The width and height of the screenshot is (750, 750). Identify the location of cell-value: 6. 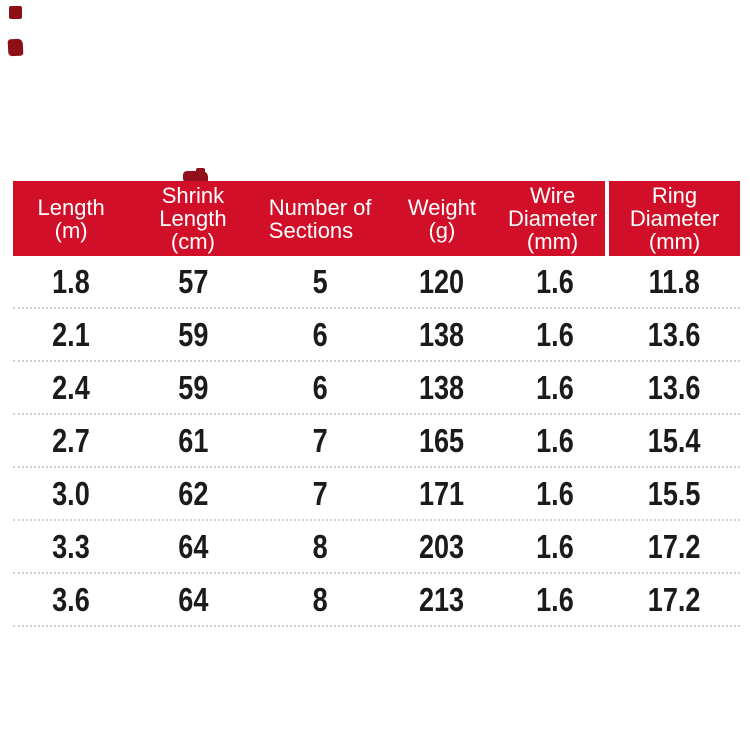
(320, 334).